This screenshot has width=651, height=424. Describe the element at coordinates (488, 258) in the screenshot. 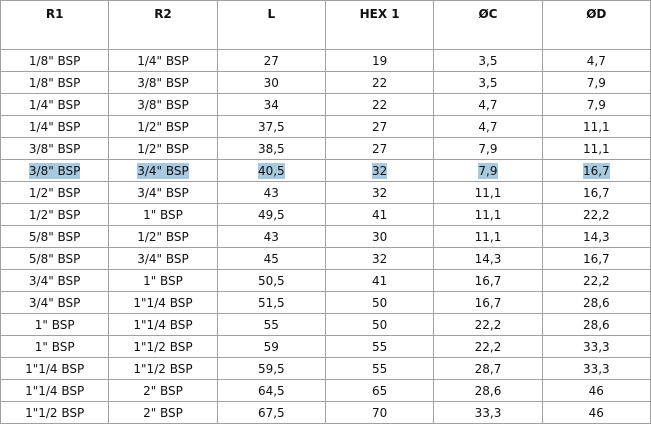

I see `table-cell: 14,3` at that location.